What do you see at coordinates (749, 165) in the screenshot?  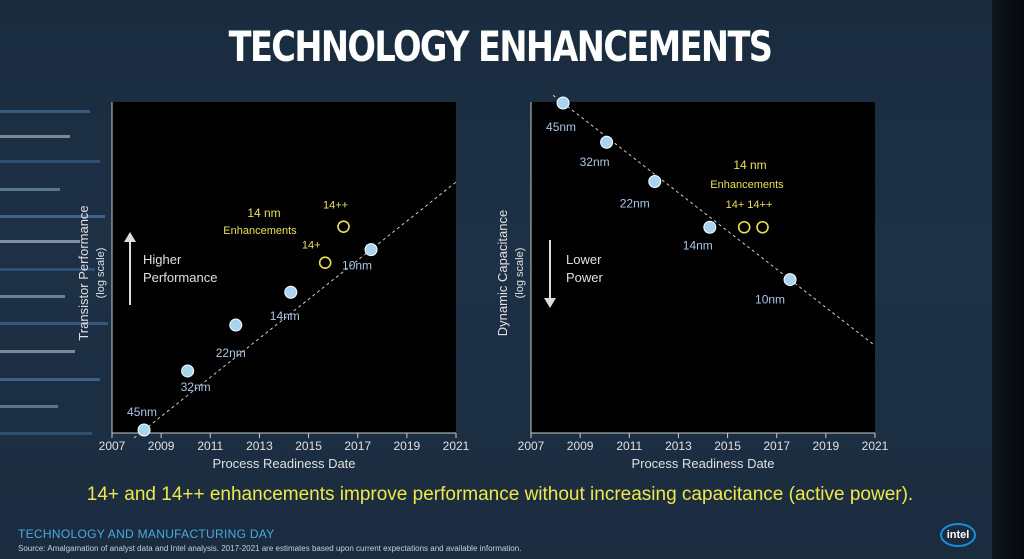 I see `chart-capacitance-annotation-1: 14 nm` at bounding box center [749, 165].